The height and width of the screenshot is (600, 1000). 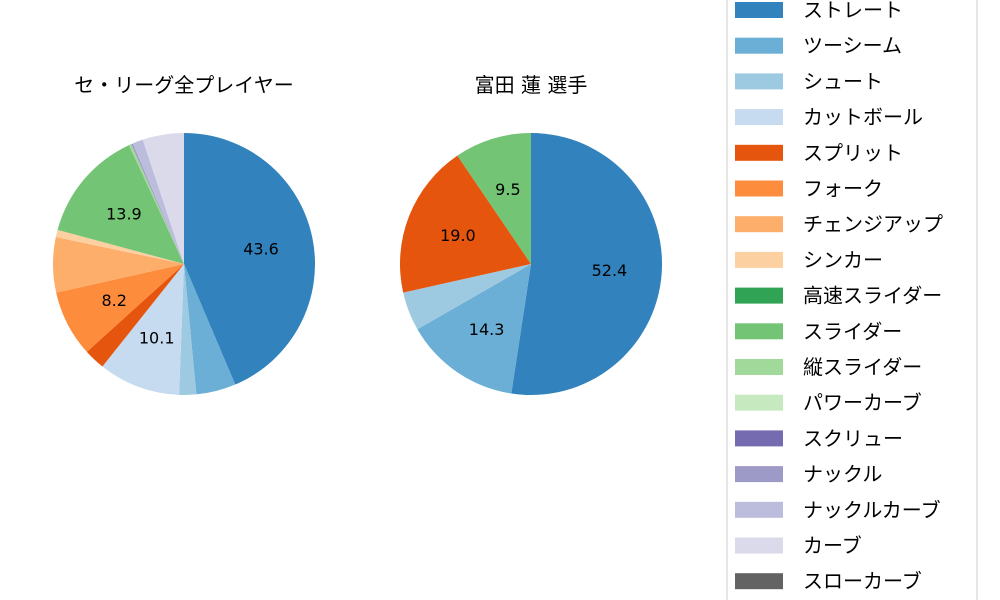 I want to click on legend-label-2: シュート, so click(x=843, y=81).